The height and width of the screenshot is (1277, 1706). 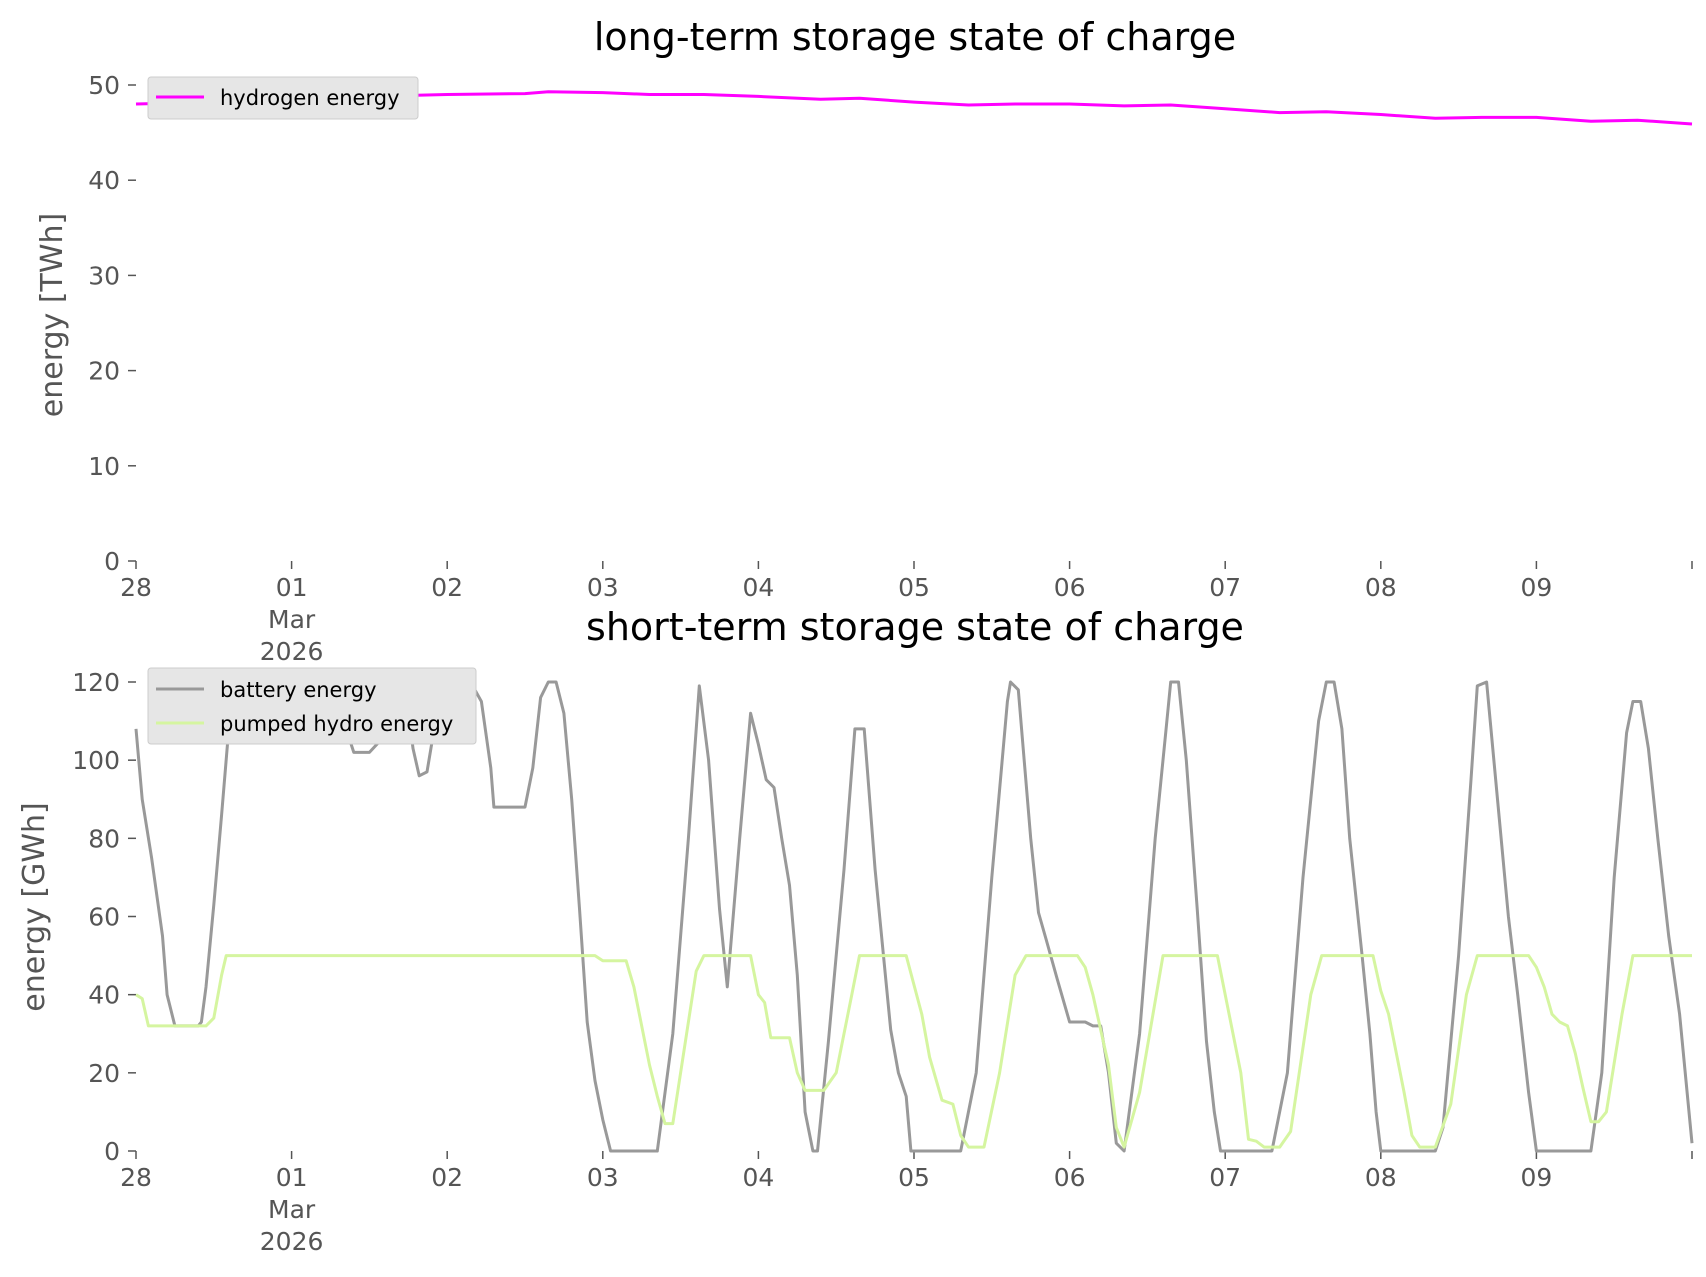 I want to click on series-line-pumped-hydro-energy, so click(x=913, y=1051).